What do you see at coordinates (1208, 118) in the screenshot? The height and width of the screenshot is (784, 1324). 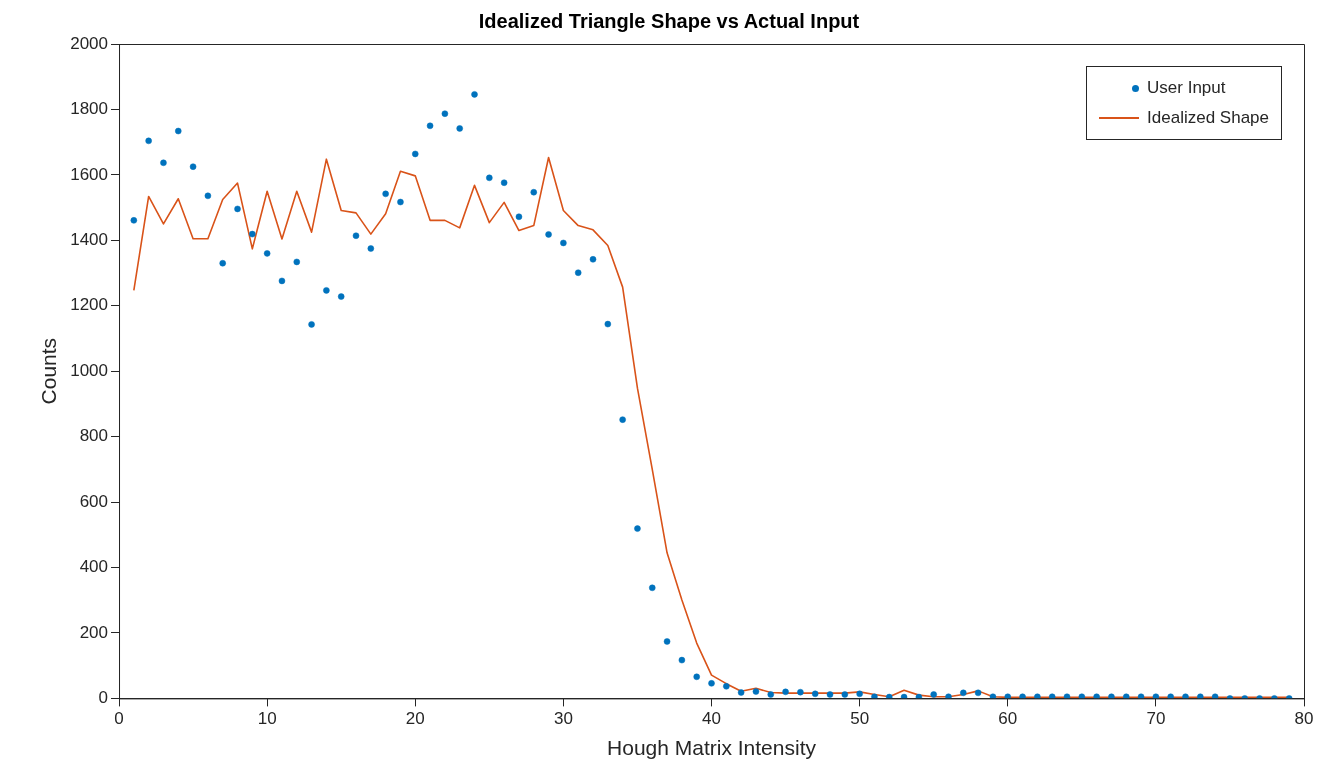 I see `legend-label: Idealized Shape` at bounding box center [1208, 118].